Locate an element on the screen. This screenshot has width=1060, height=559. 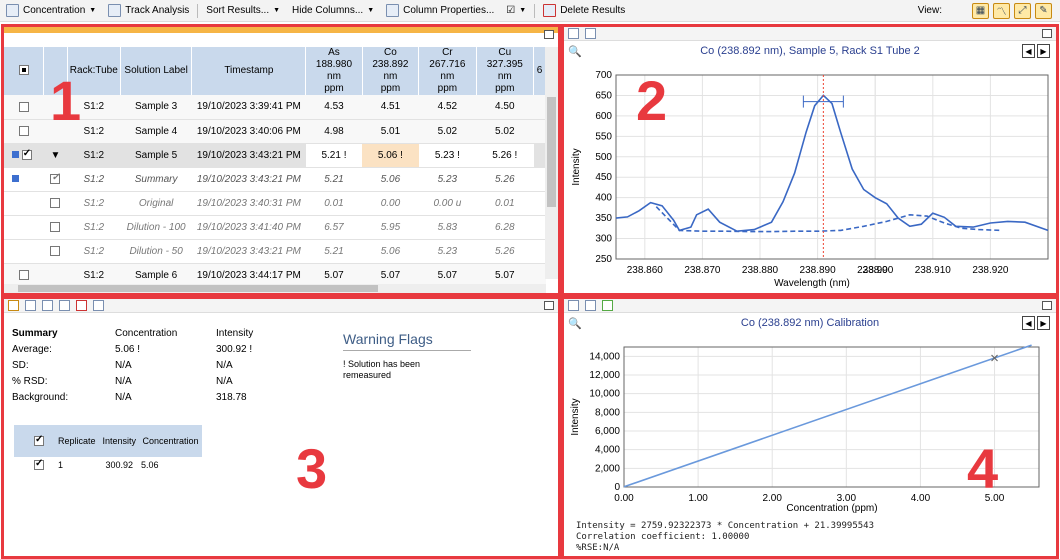
cell-cr: 5.07 is located at coordinates (447, 275).